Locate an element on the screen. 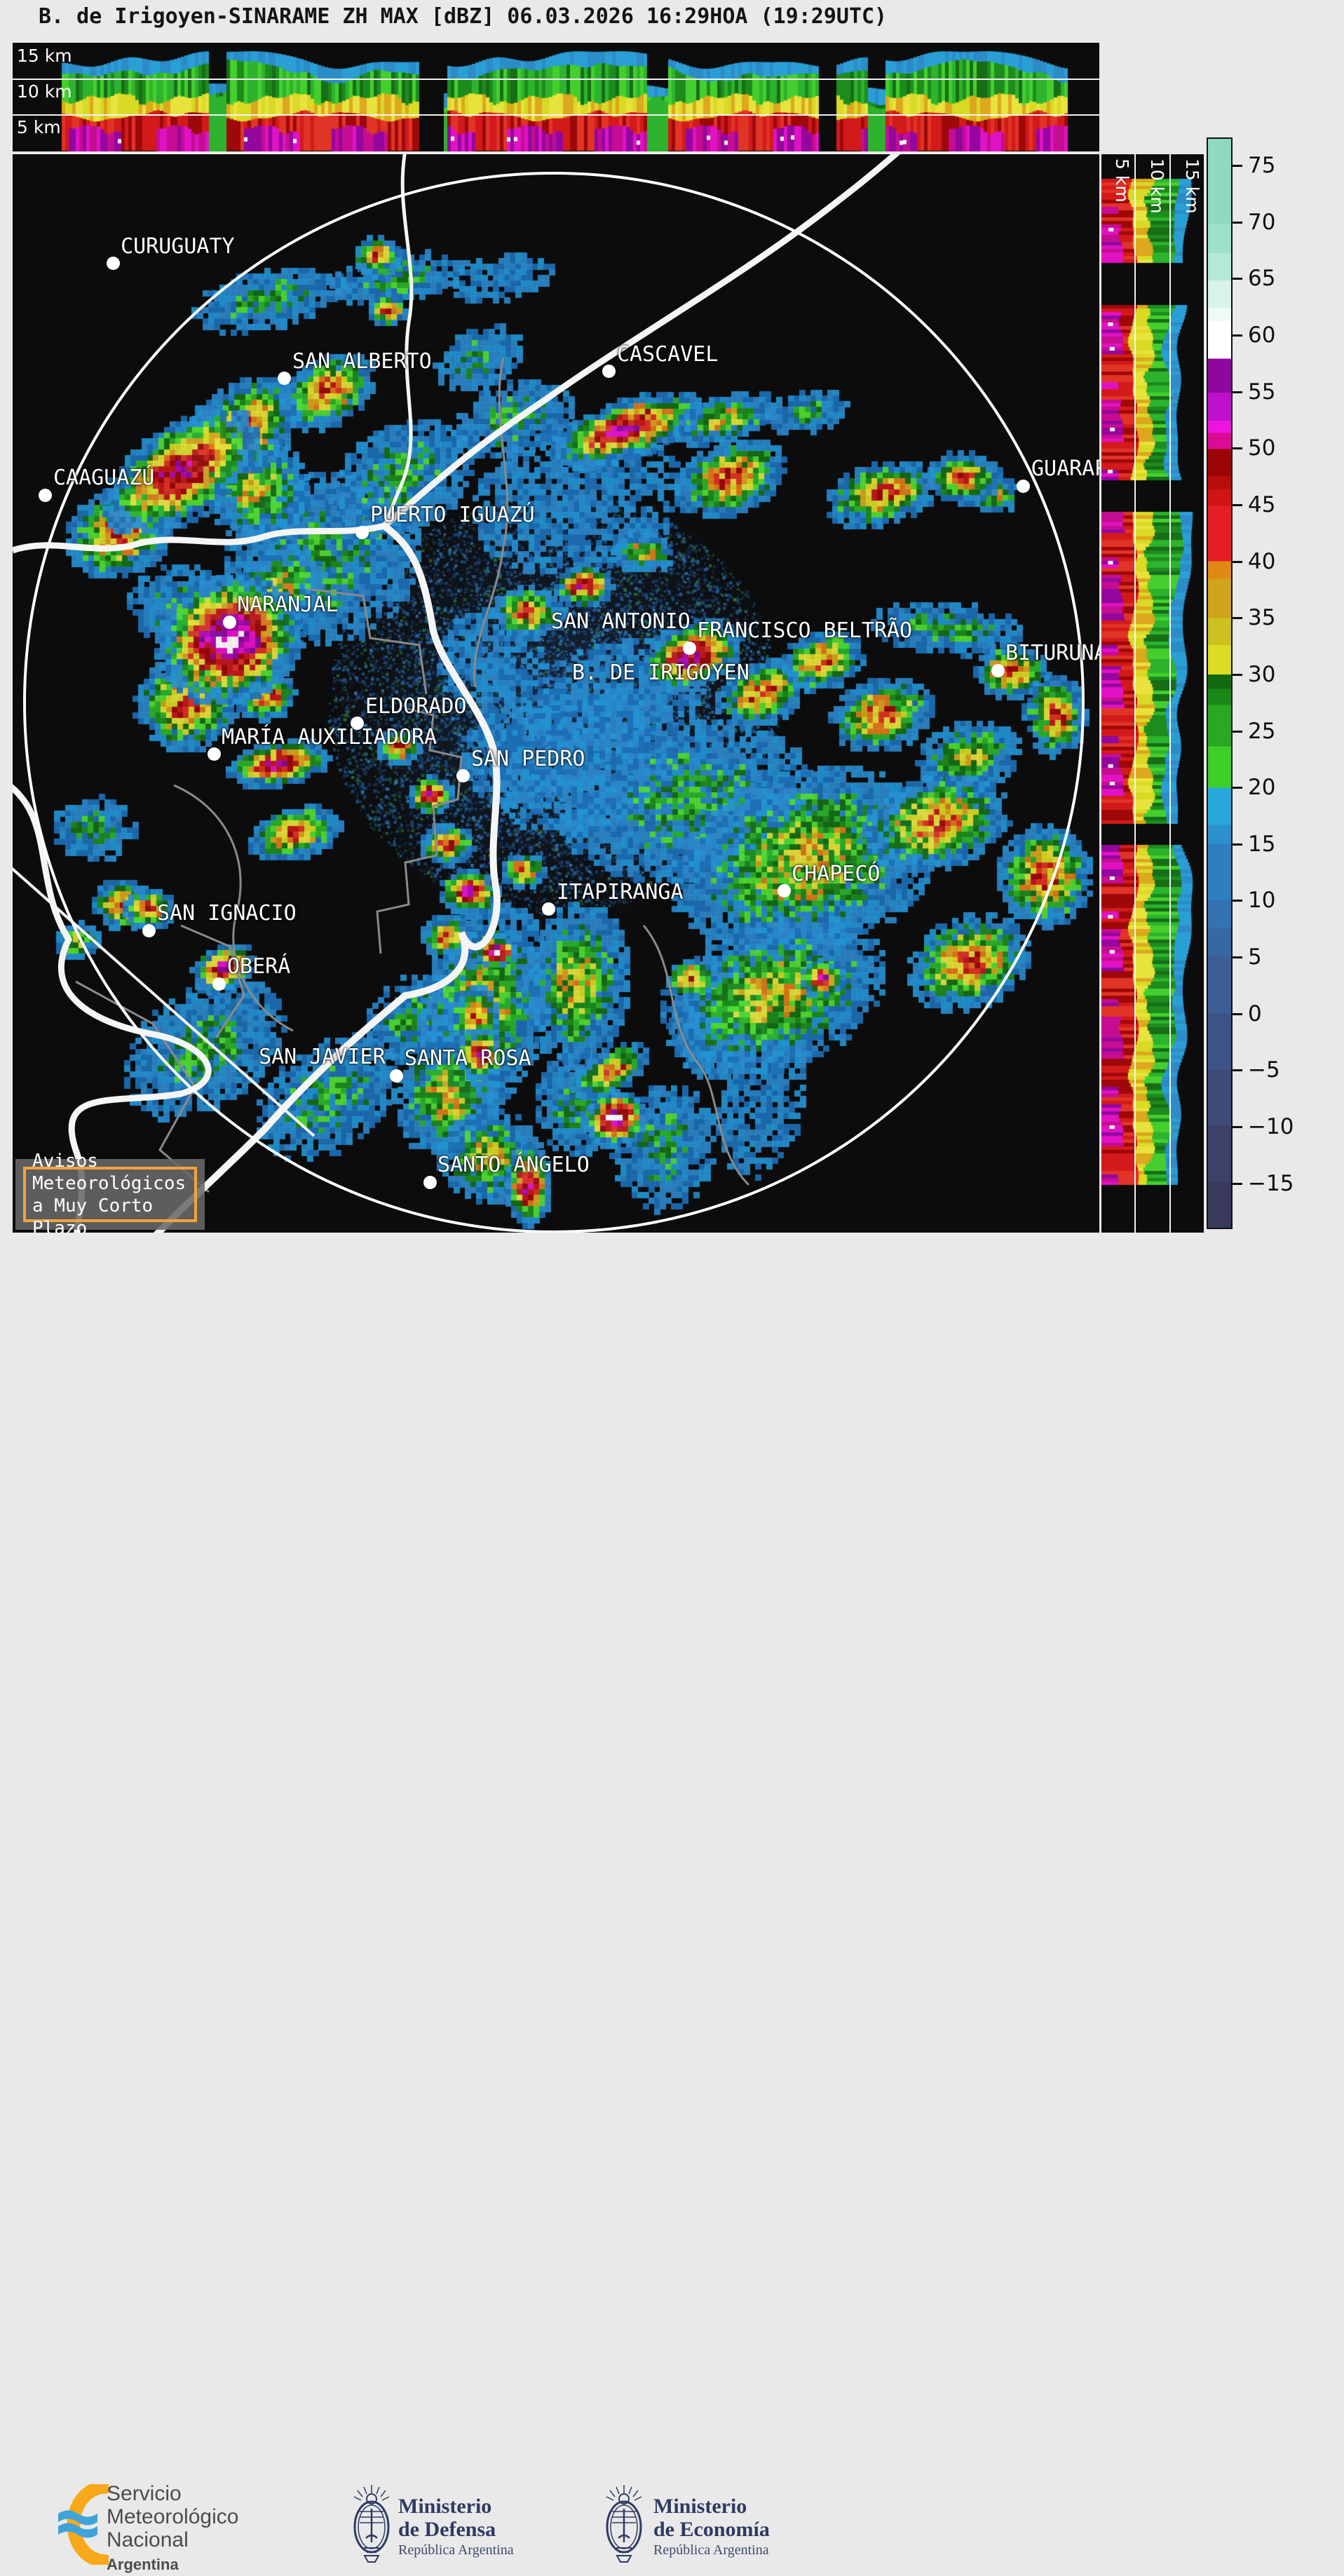 This screenshot has height=2576, width=1344. coat-sun-rays2 is located at coordinates (624, 2493).